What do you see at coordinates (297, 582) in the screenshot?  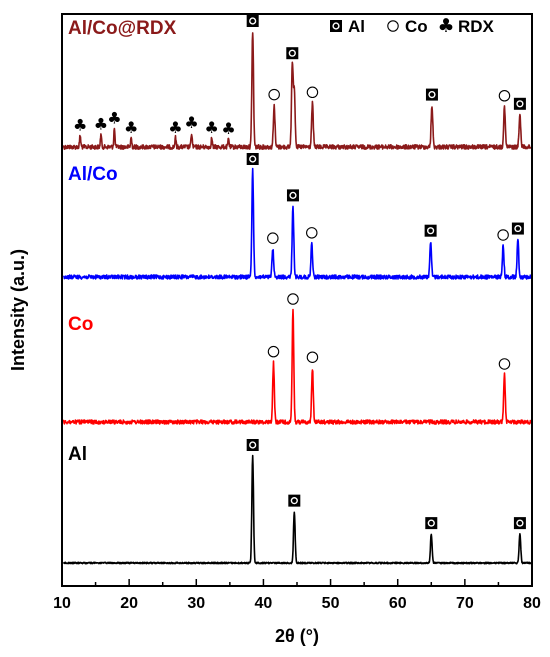 I see `x-axis-ticks` at bounding box center [297, 582].